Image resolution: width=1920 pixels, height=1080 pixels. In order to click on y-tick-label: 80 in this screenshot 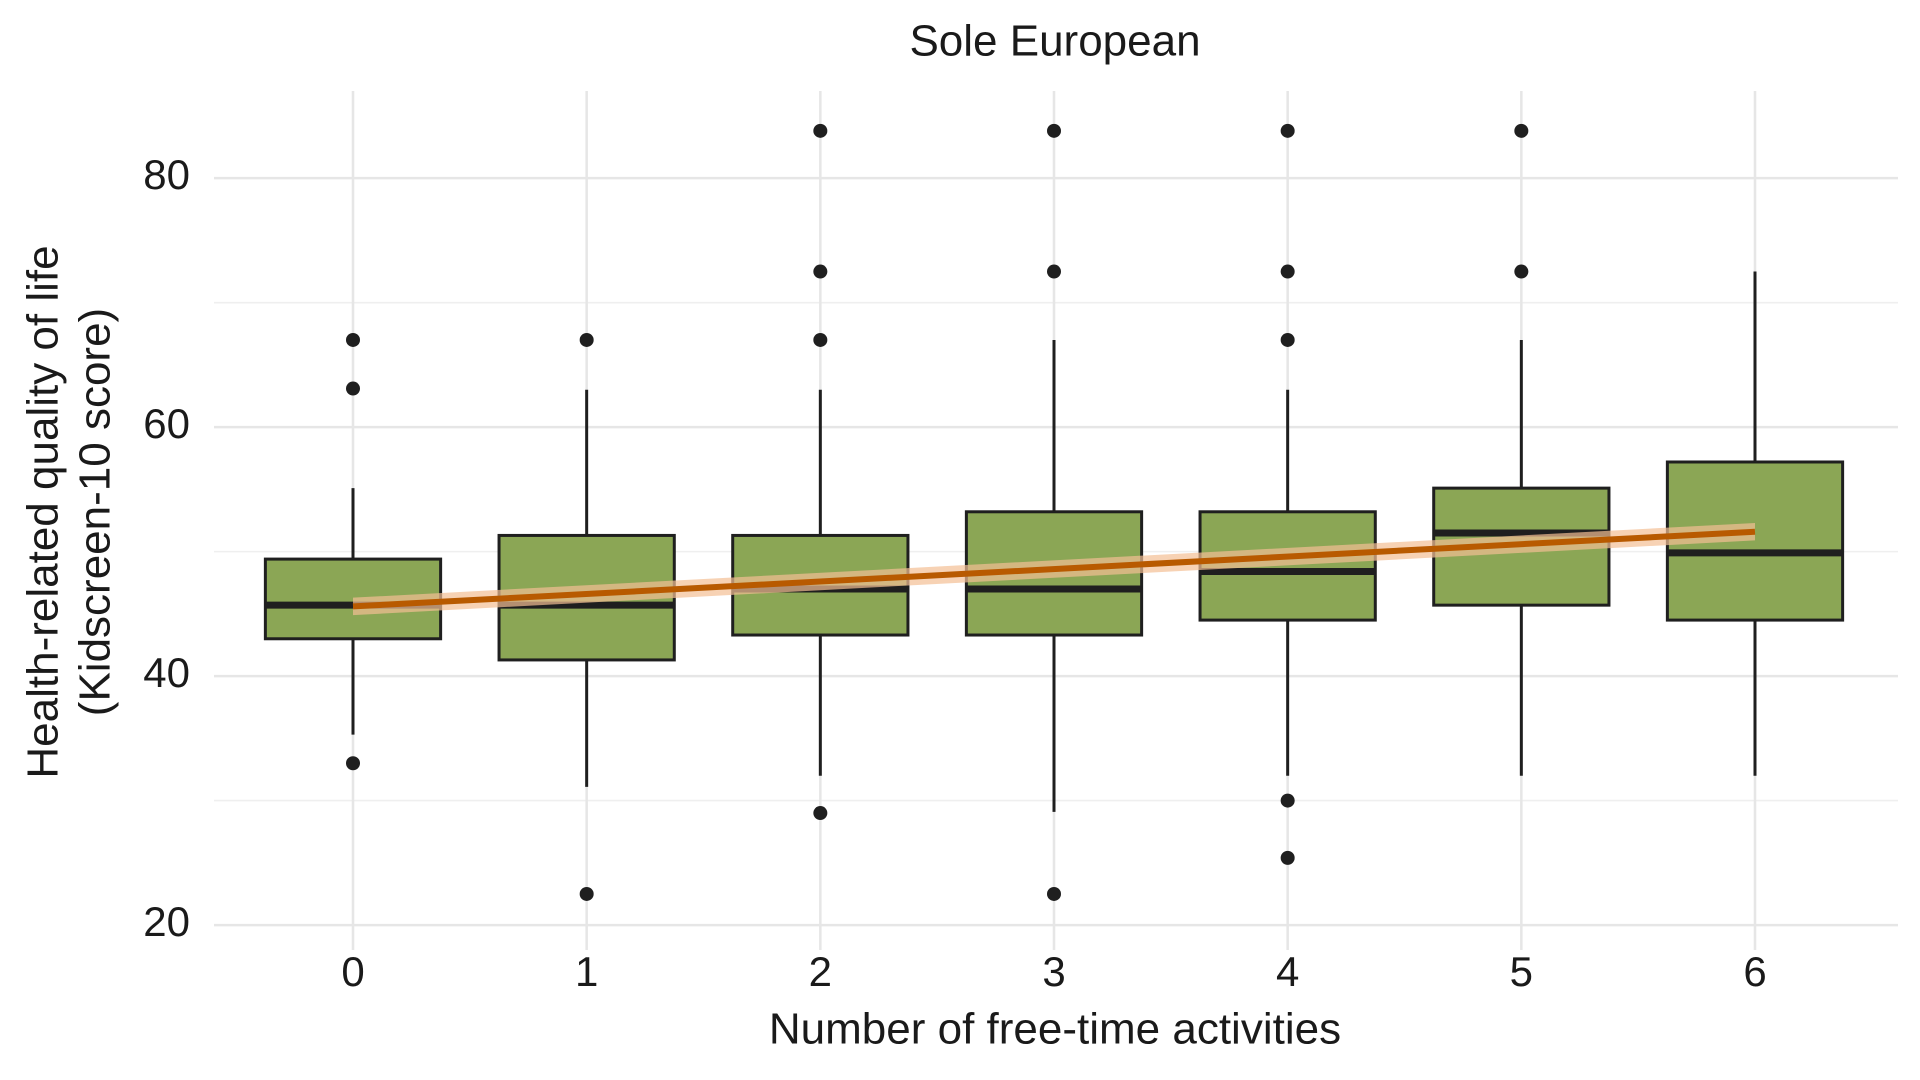, I will do `click(166, 174)`.